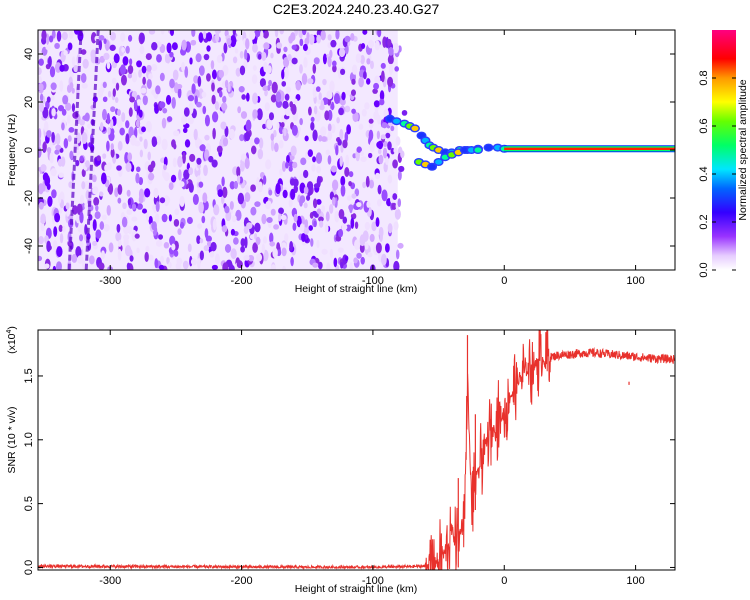 The width and height of the screenshot is (750, 600). I want to click on x-tick-label: 0, so click(504, 581).